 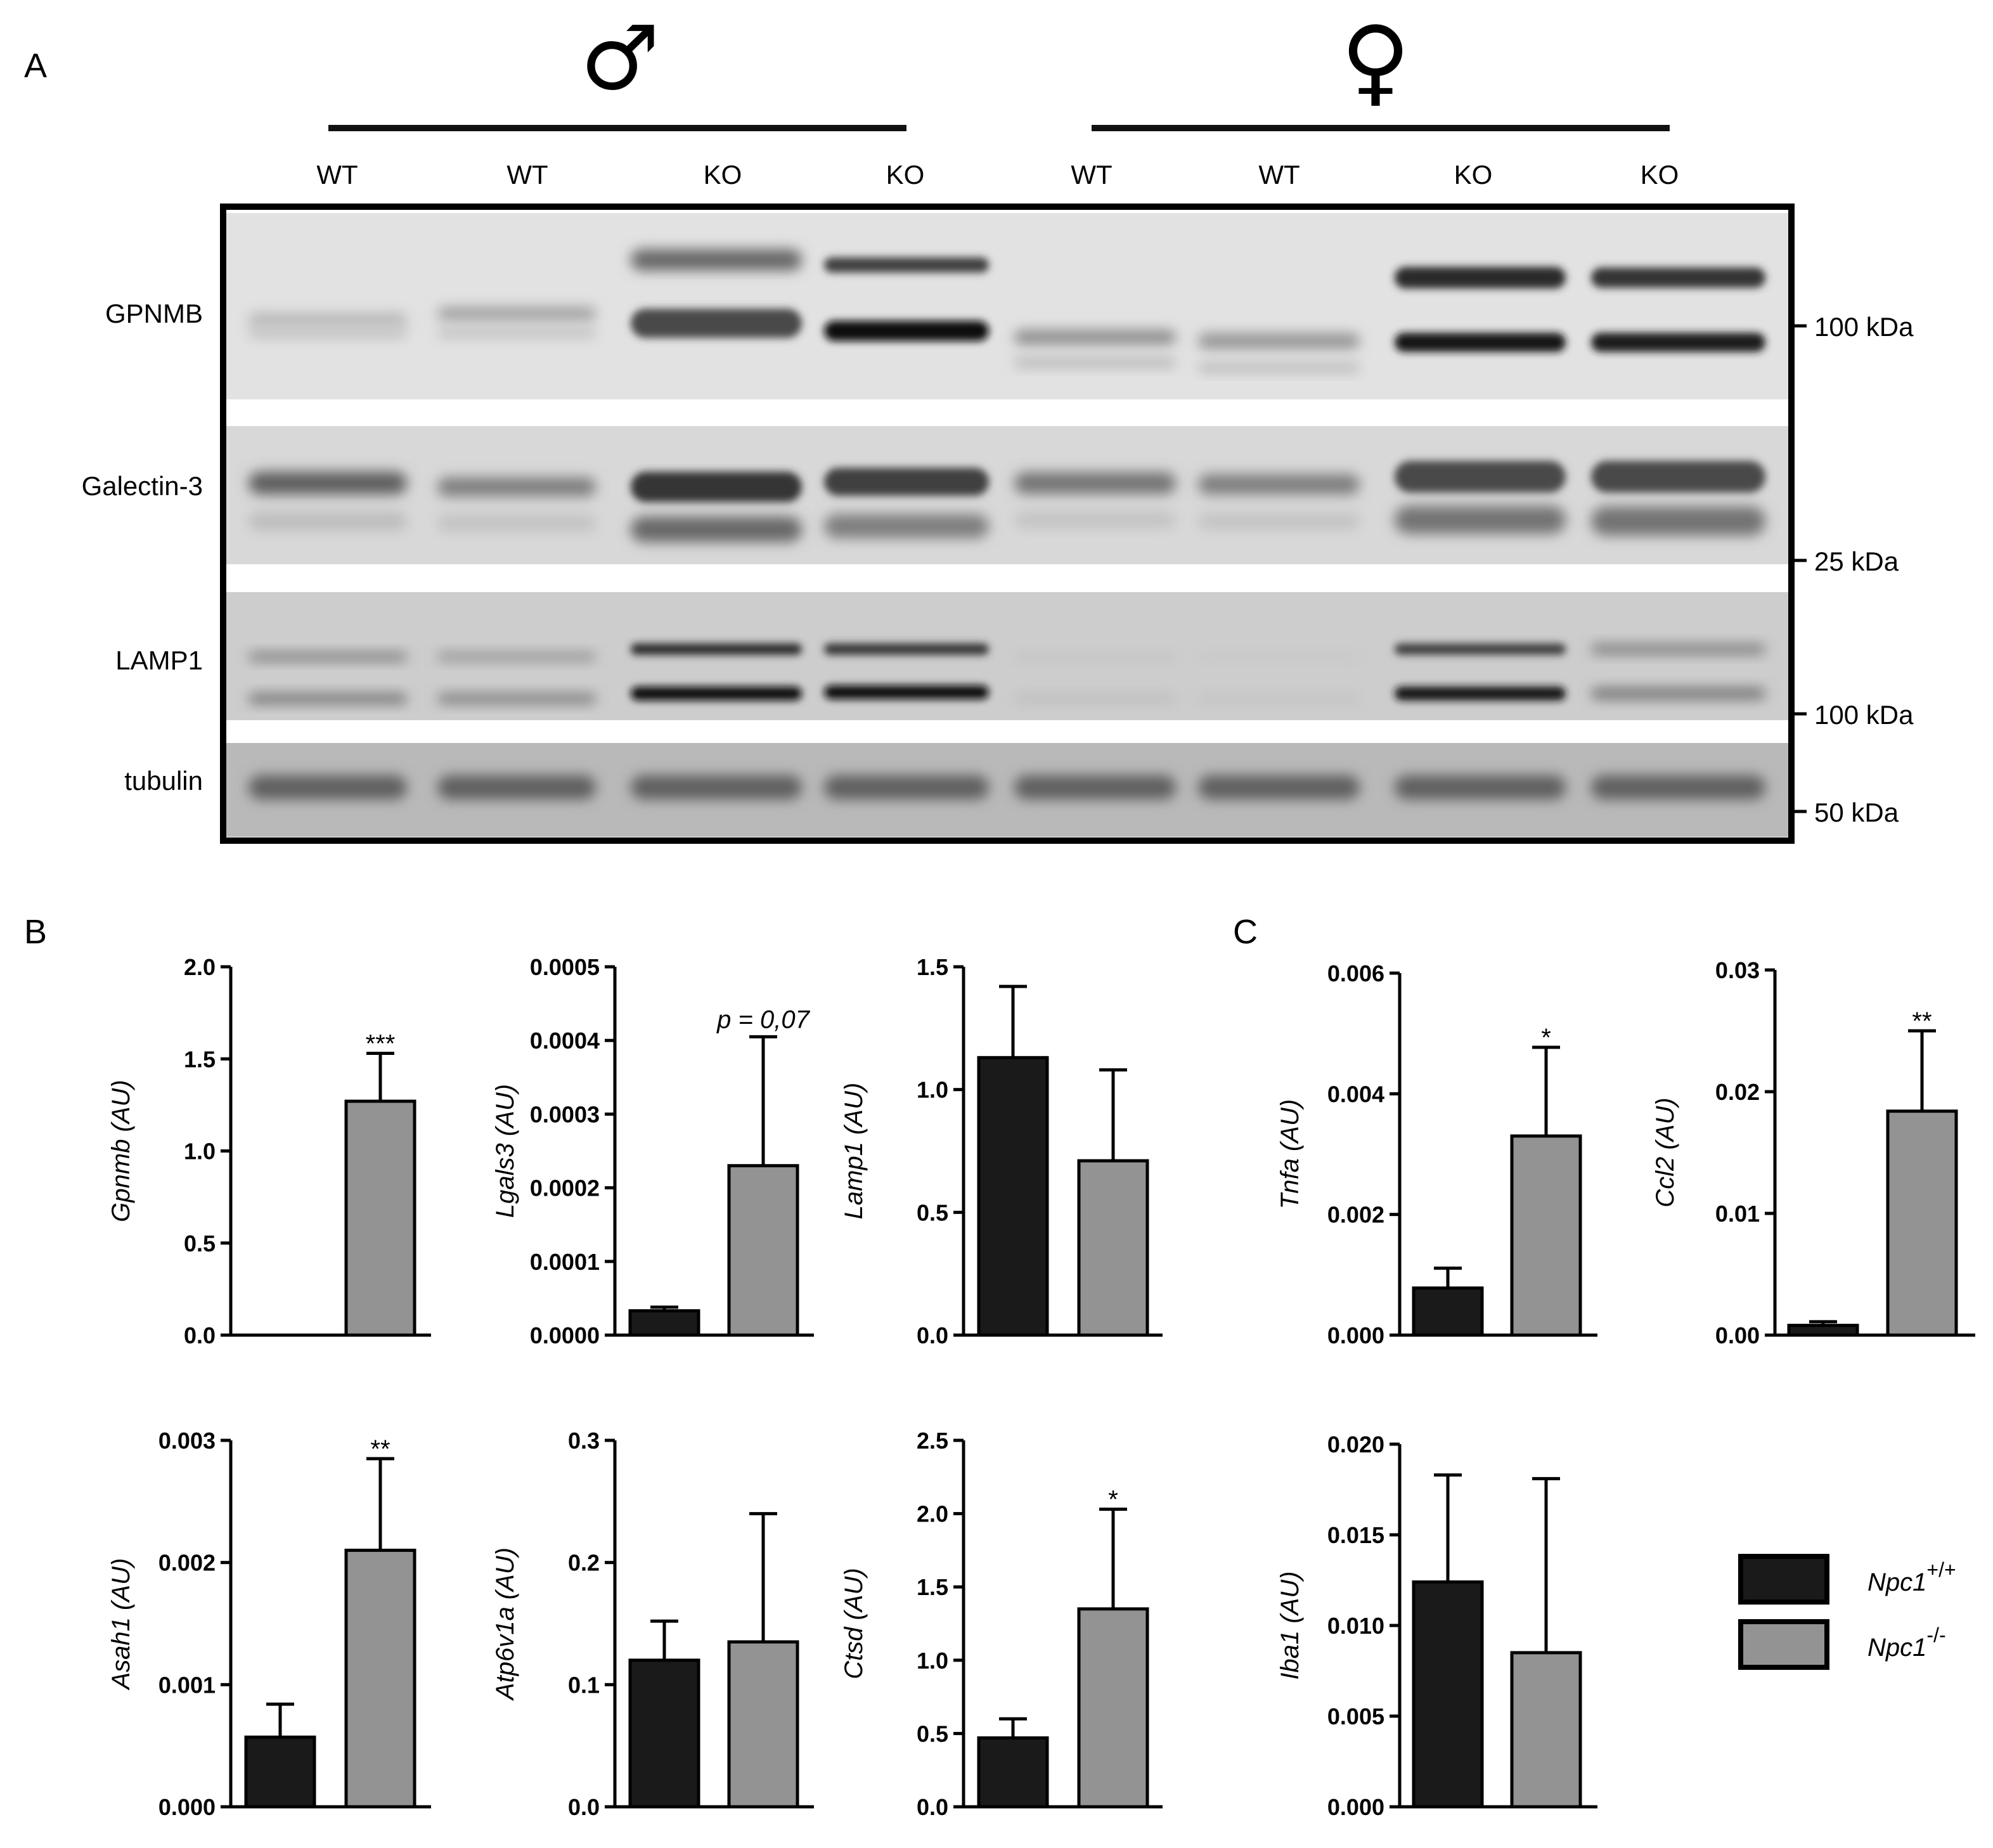 I want to click on y-tick-label: 0.0002, so click(x=565, y=1188).